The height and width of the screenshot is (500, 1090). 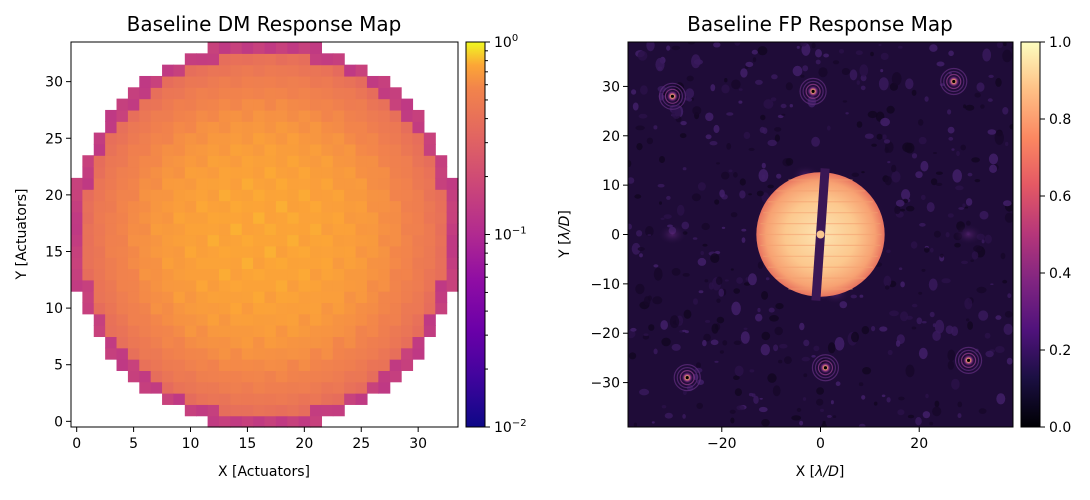 I want to click on fp-spot-ring, so click(x=954, y=81).